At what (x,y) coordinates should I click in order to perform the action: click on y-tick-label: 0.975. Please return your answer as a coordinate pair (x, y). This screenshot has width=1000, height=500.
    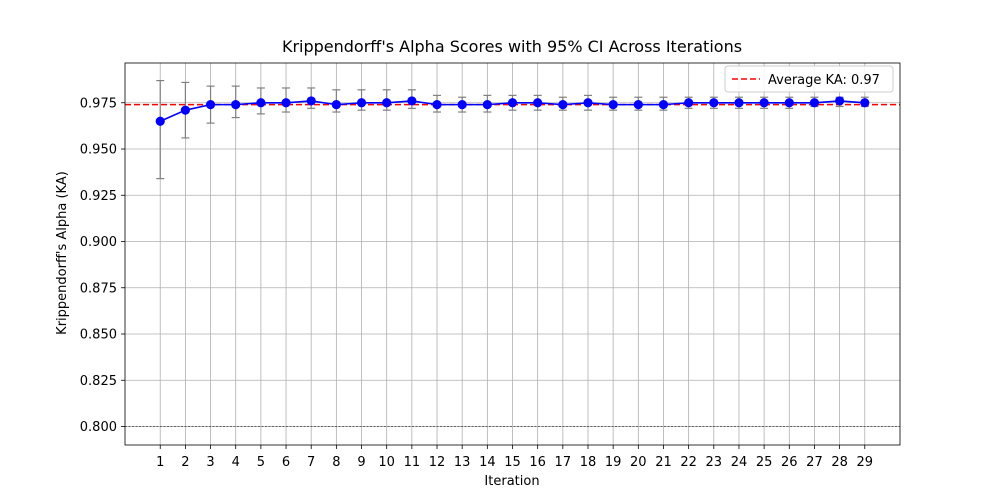
    Looking at the image, I should click on (98, 103).